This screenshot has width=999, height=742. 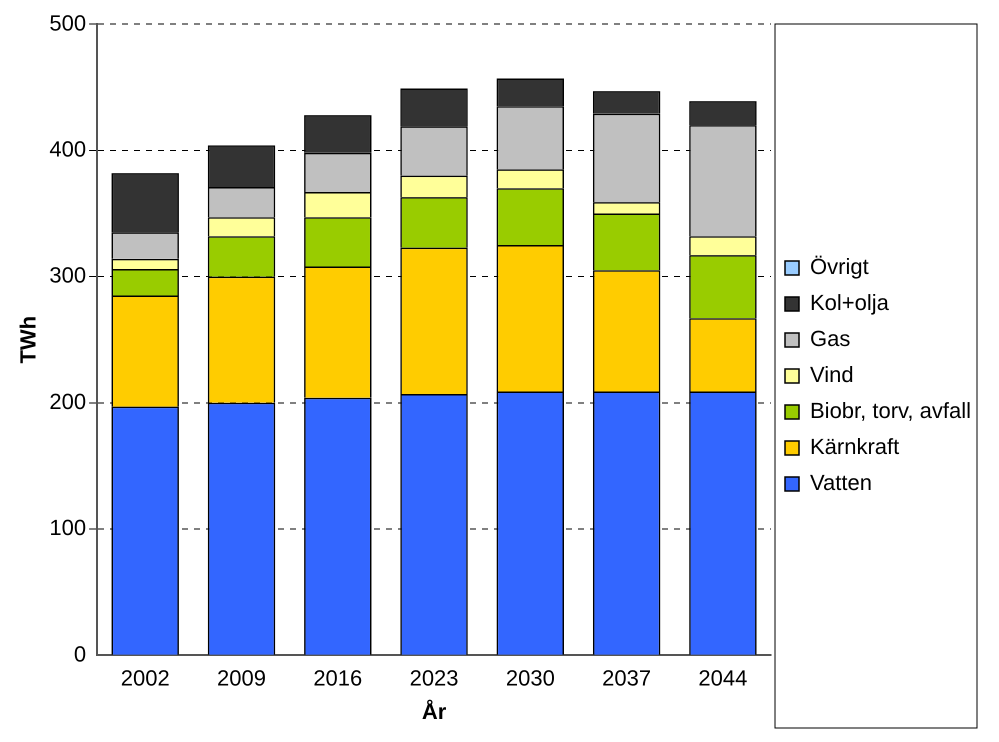 I want to click on x-axis-title: År, so click(x=434, y=711).